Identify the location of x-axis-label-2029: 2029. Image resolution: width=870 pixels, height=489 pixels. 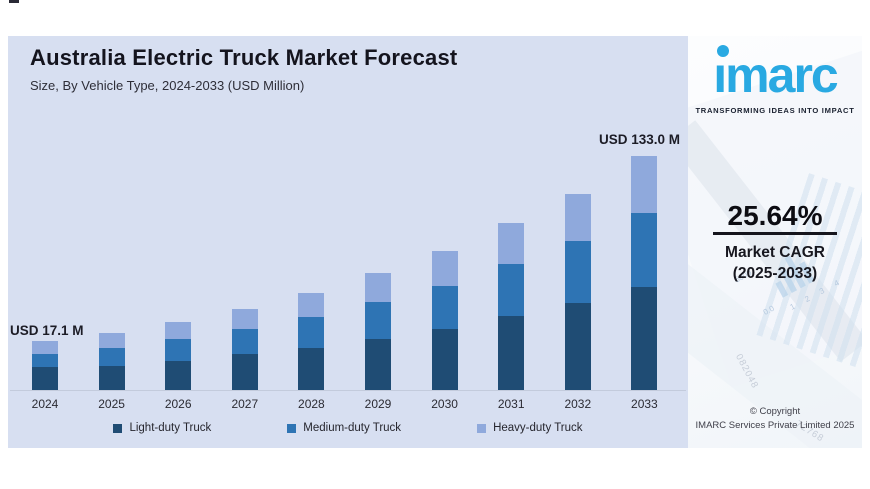
(378, 404).